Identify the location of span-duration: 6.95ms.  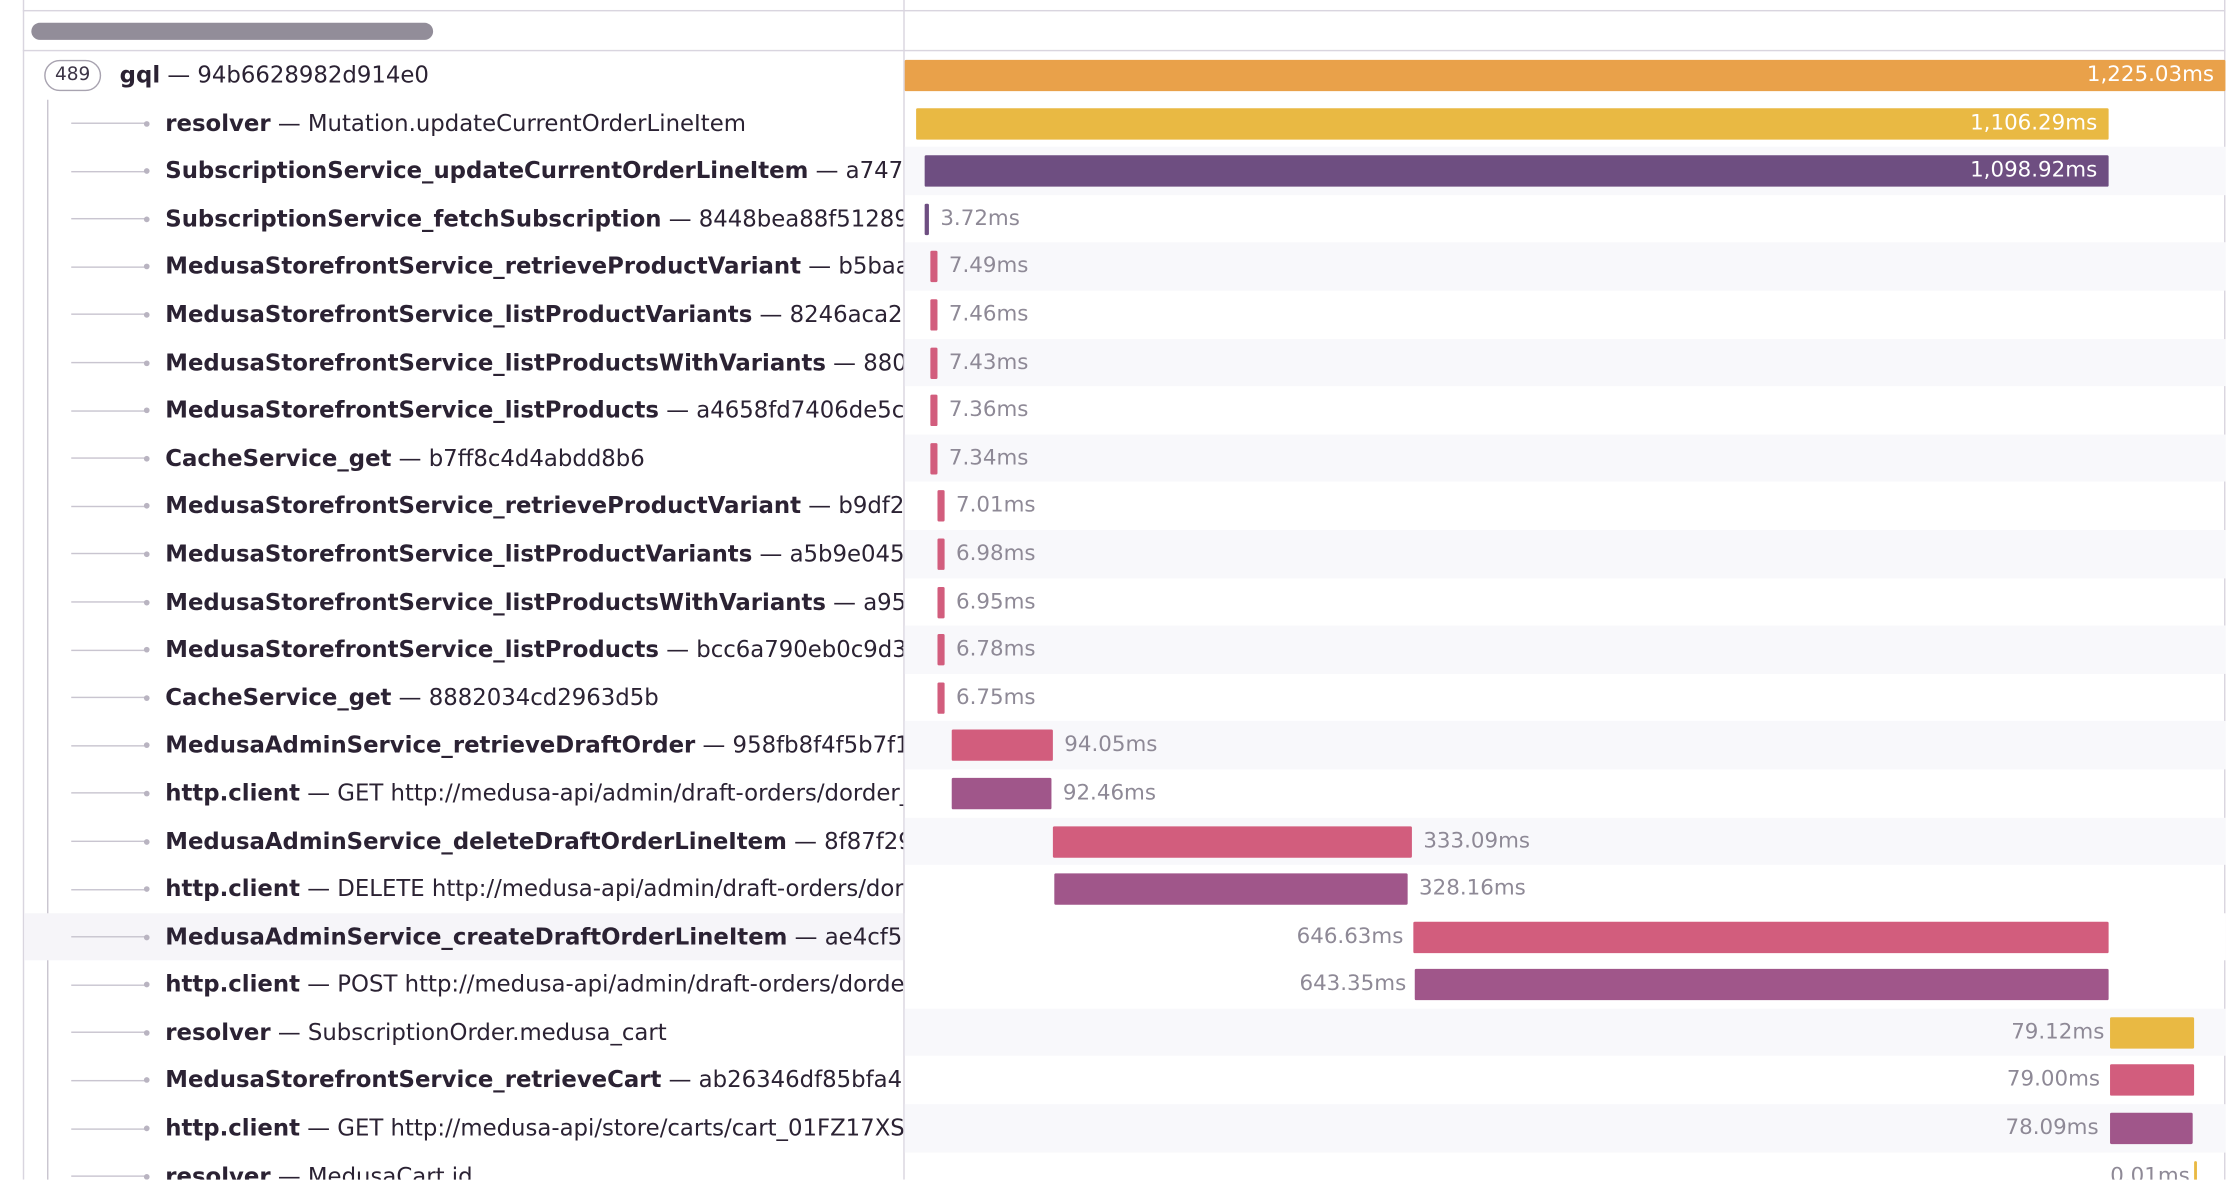
(996, 600).